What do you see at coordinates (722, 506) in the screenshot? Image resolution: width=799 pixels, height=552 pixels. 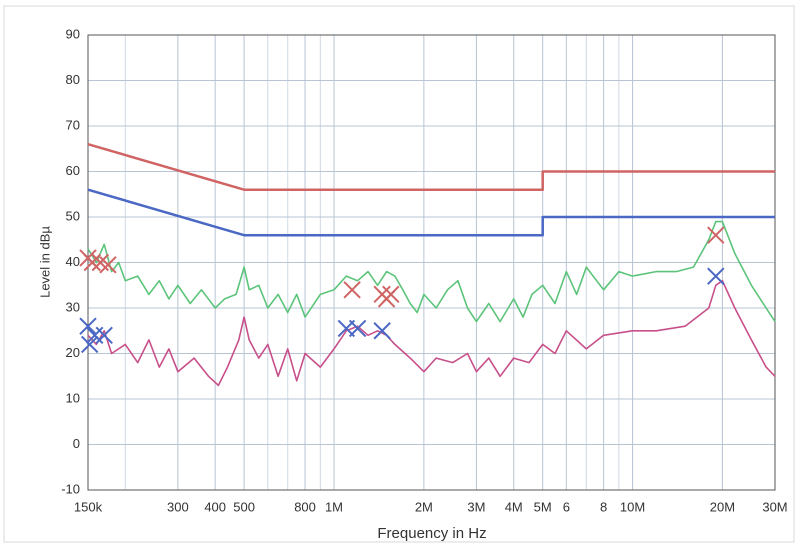 I see `x-tick-label: 20M` at bounding box center [722, 506].